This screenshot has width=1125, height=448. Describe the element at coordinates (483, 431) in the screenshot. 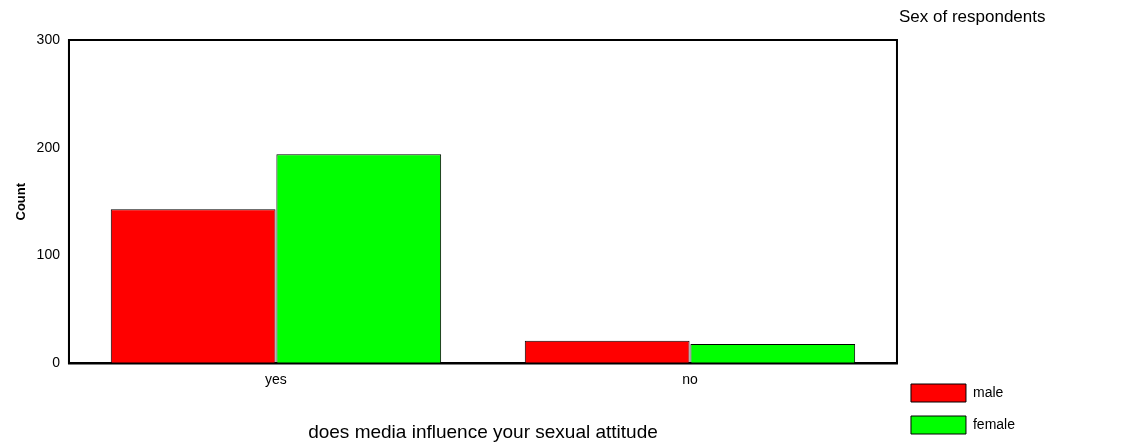

I see `x-axis-title: does media influence your sexual attitude` at that location.